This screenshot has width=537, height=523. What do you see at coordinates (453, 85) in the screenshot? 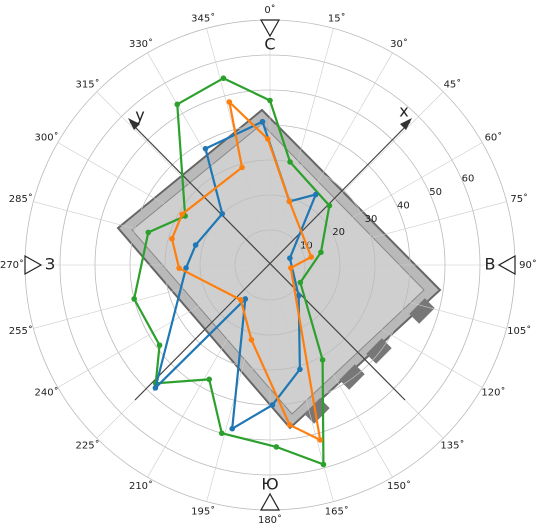
I see `theta-tick-label: 45˚` at bounding box center [453, 85].